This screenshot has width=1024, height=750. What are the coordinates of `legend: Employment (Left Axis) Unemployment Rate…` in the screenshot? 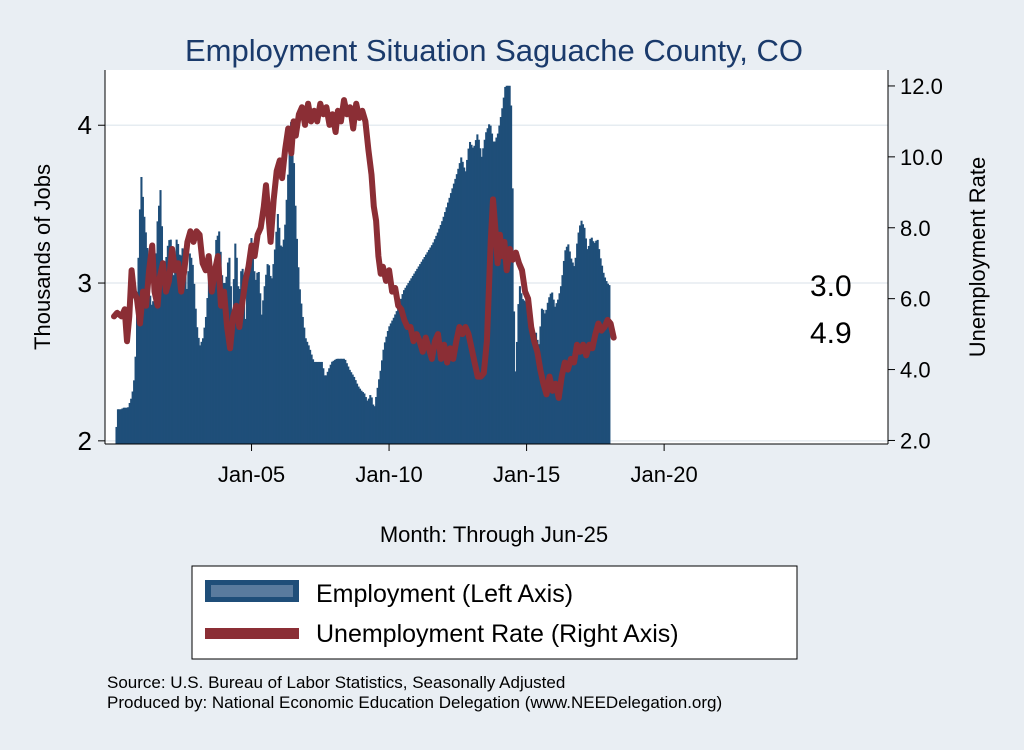 It's located at (494, 612).